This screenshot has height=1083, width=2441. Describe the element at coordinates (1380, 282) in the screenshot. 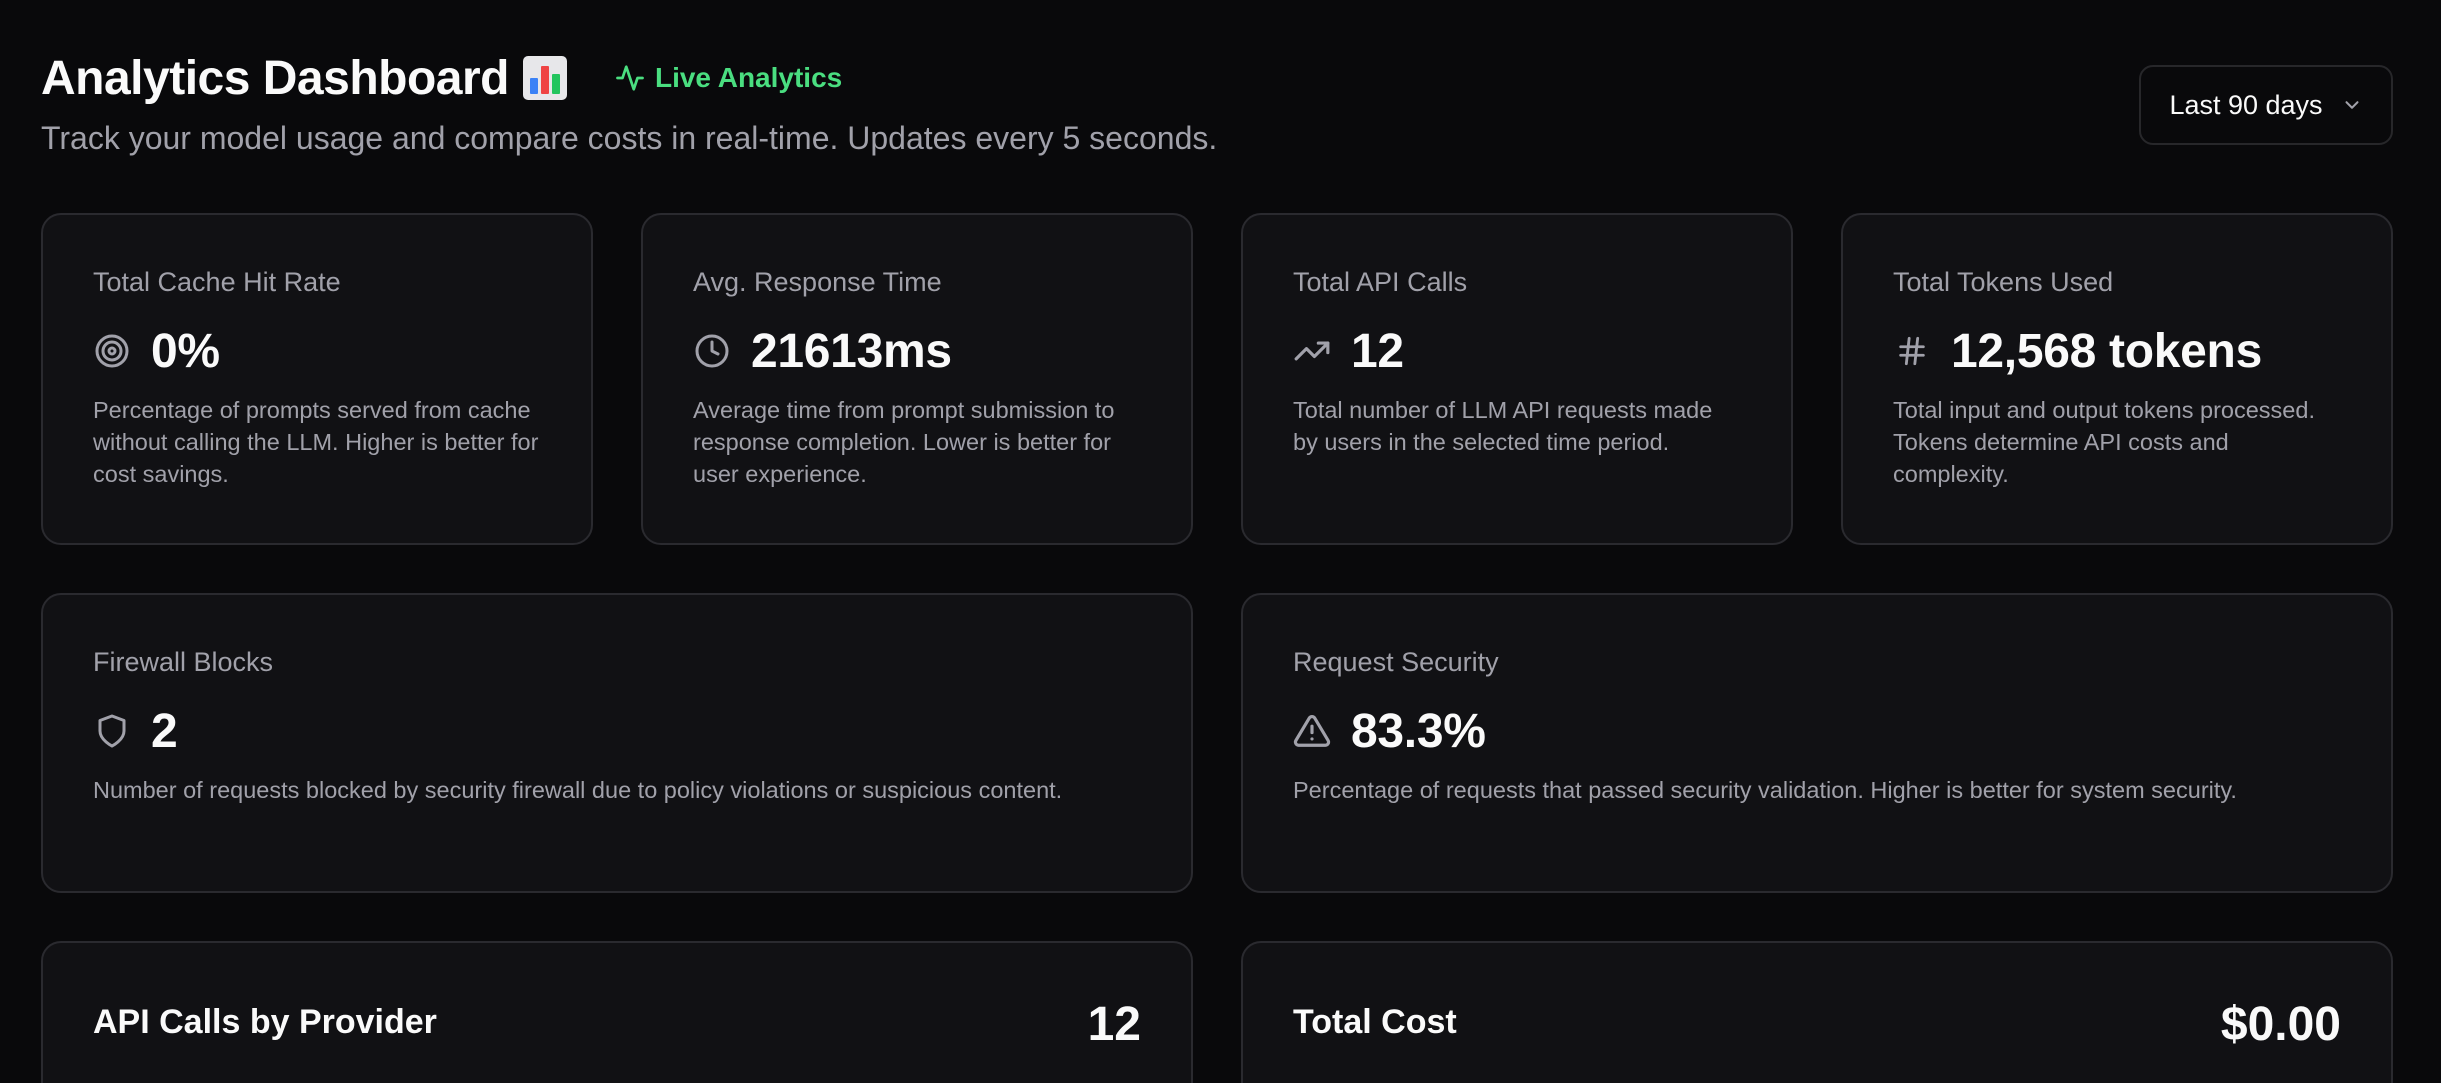

I see `card-label: Total API Calls` at that location.